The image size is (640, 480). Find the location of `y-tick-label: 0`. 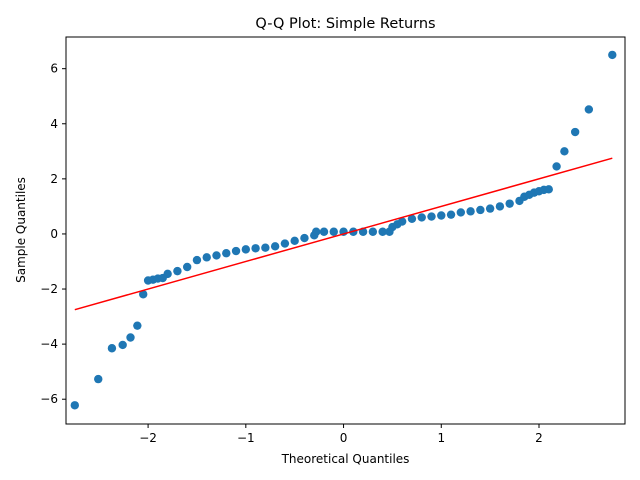

y-tick-label: 0 is located at coordinates (54, 234).